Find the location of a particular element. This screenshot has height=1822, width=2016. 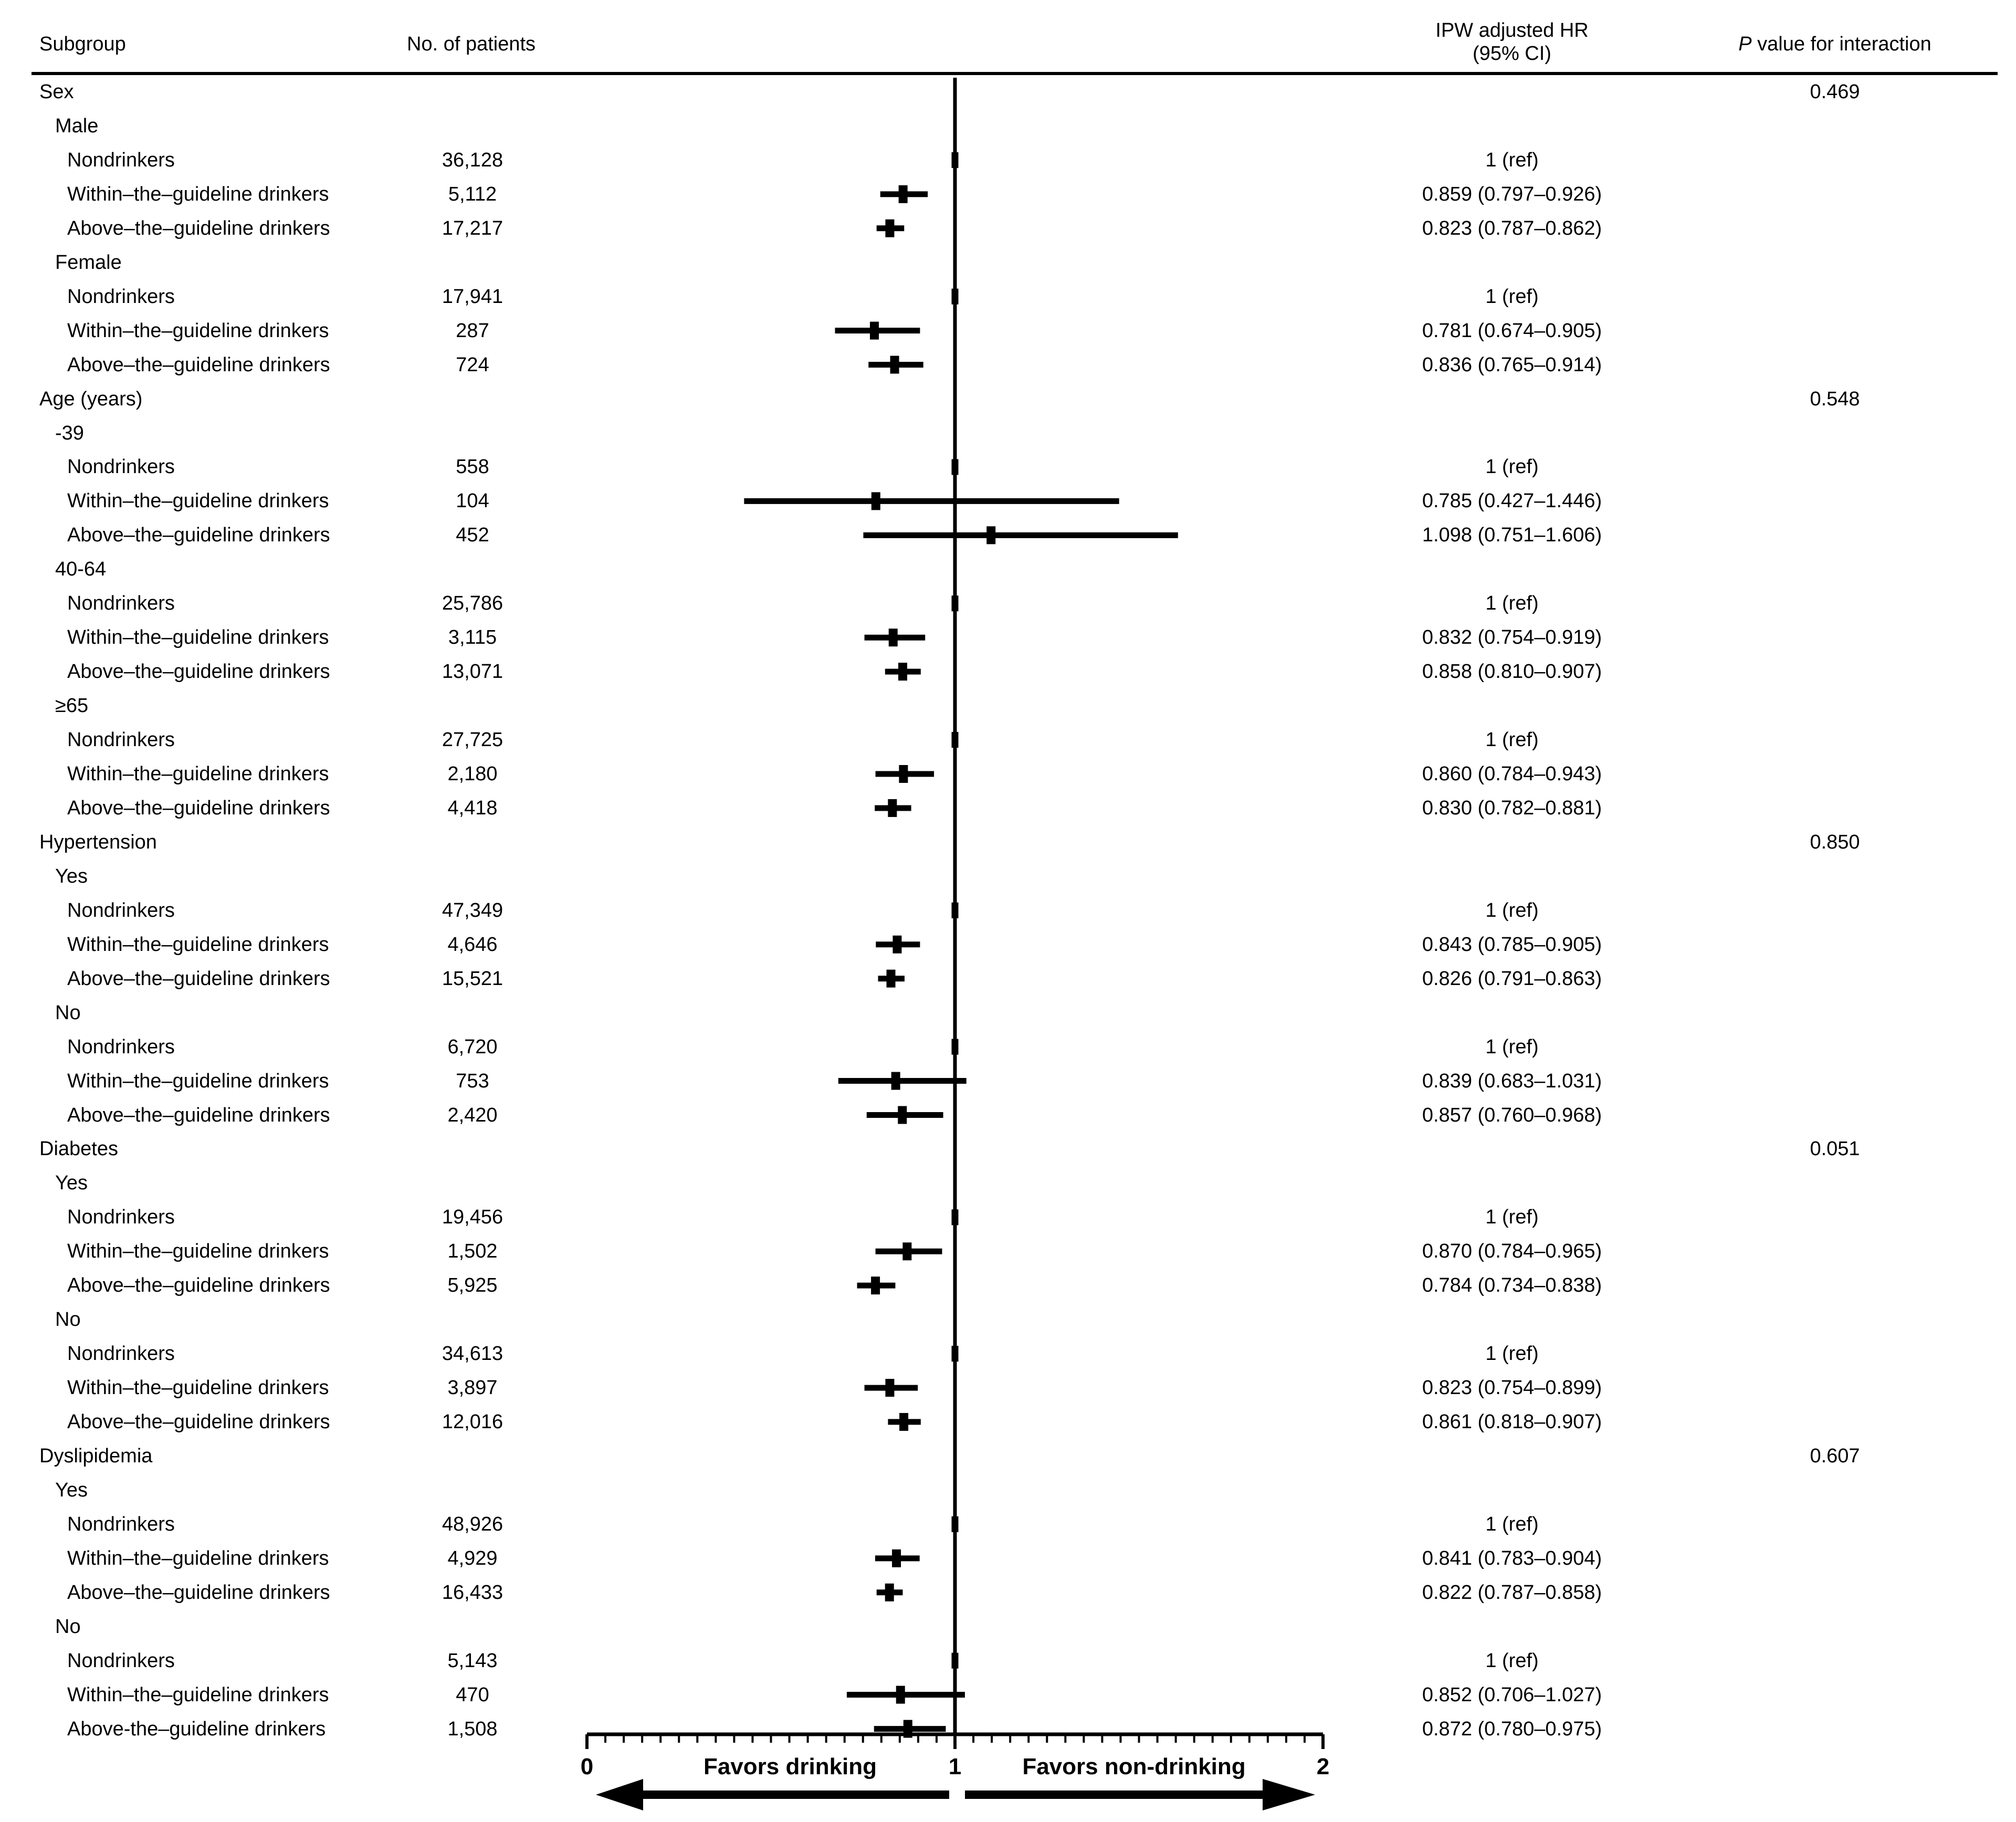

patient-count: 34,613 is located at coordinates (472, 1354).